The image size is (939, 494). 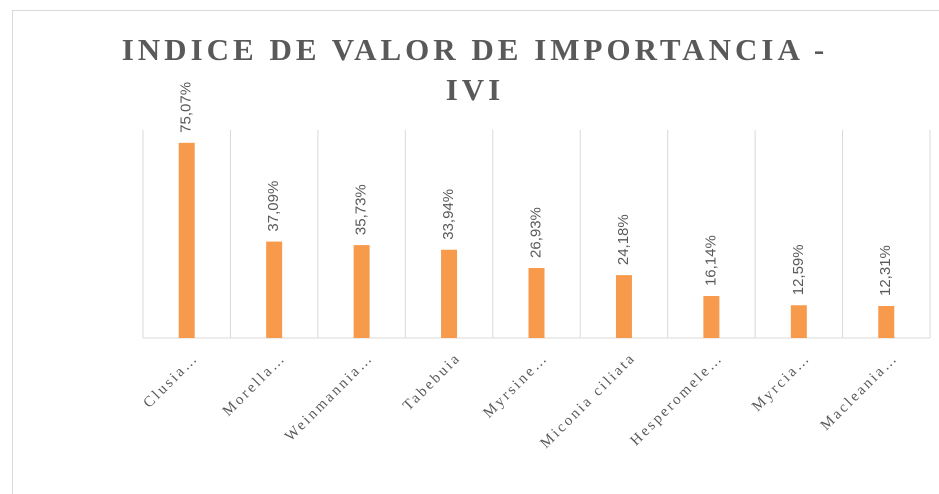 What do you see at coordinates (448, 214) in the screenshot?
I see `value-label: 33,94%` at bounding box center [448, 214].